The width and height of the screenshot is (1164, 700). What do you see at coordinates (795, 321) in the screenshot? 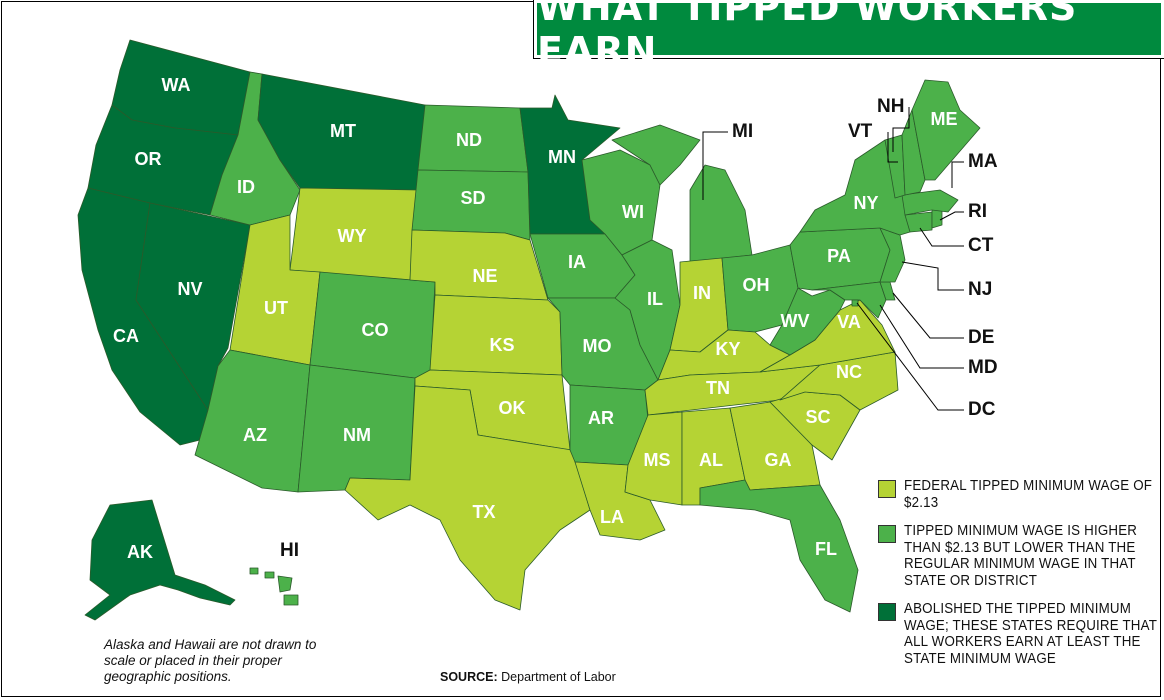
I see `label-WV: WV` at bounding box center [795, 321].